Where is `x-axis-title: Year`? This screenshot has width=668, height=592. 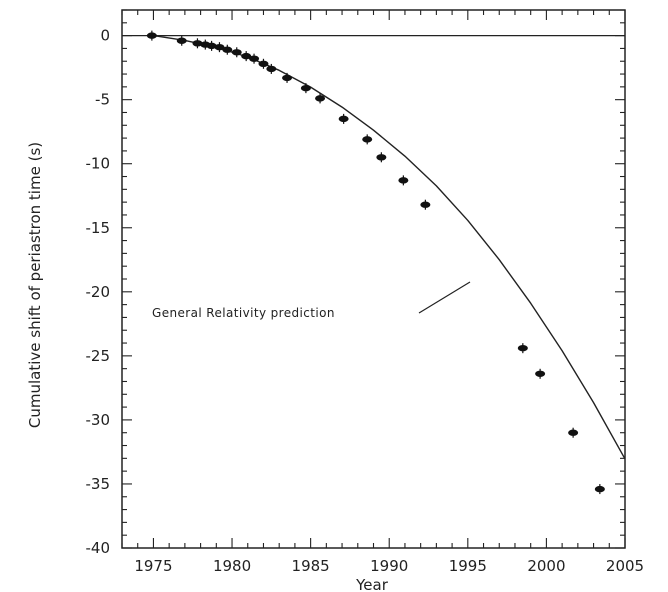
x-axis-title: Year is located at coordinates (372, 584).